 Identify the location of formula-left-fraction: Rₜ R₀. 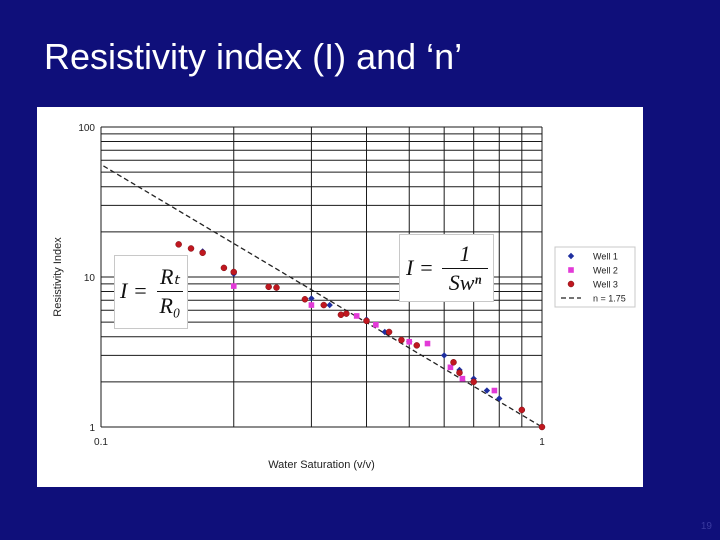
(170, 291).